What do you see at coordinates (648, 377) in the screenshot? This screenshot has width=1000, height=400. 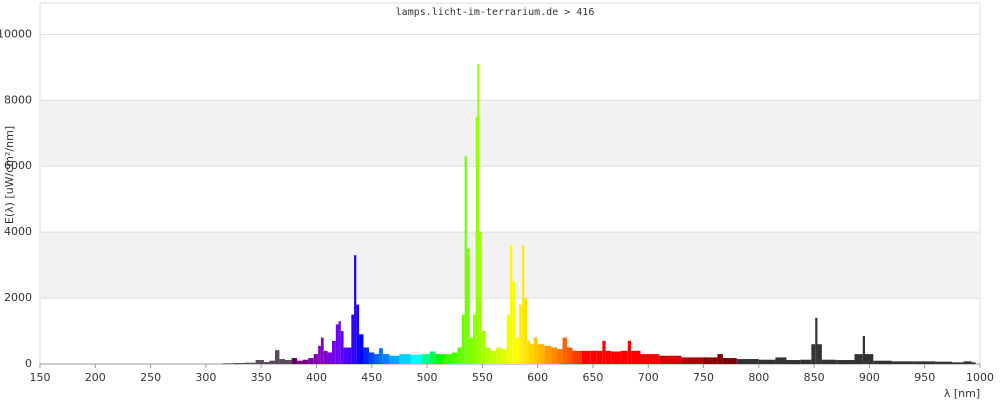 I see `x-tick-label: 700` at bounding box center [648, 377].